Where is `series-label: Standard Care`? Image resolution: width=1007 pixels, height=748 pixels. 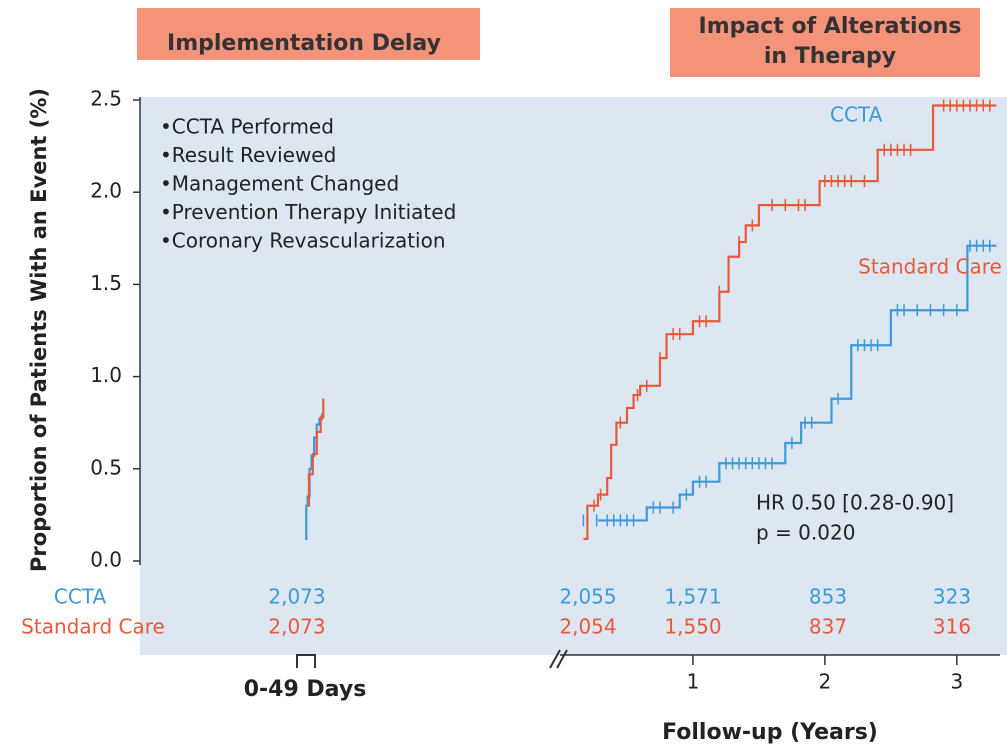
series-label: Standard Care is located at coordinates (930, 267).